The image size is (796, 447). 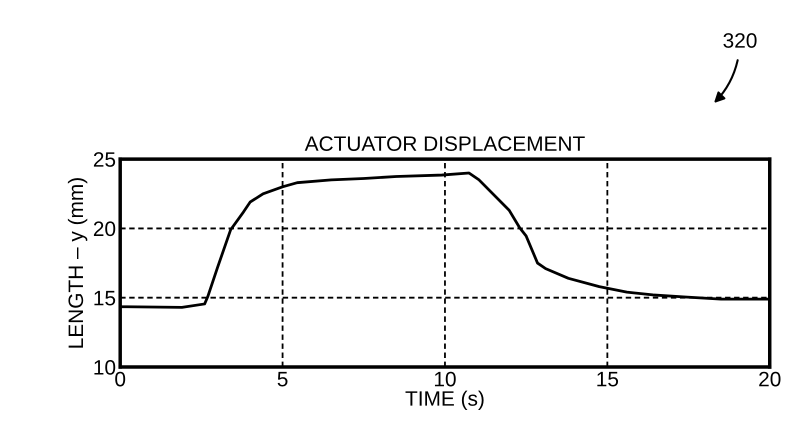 I want to click on y-tick-label: 10, so click(x=105, y=367).